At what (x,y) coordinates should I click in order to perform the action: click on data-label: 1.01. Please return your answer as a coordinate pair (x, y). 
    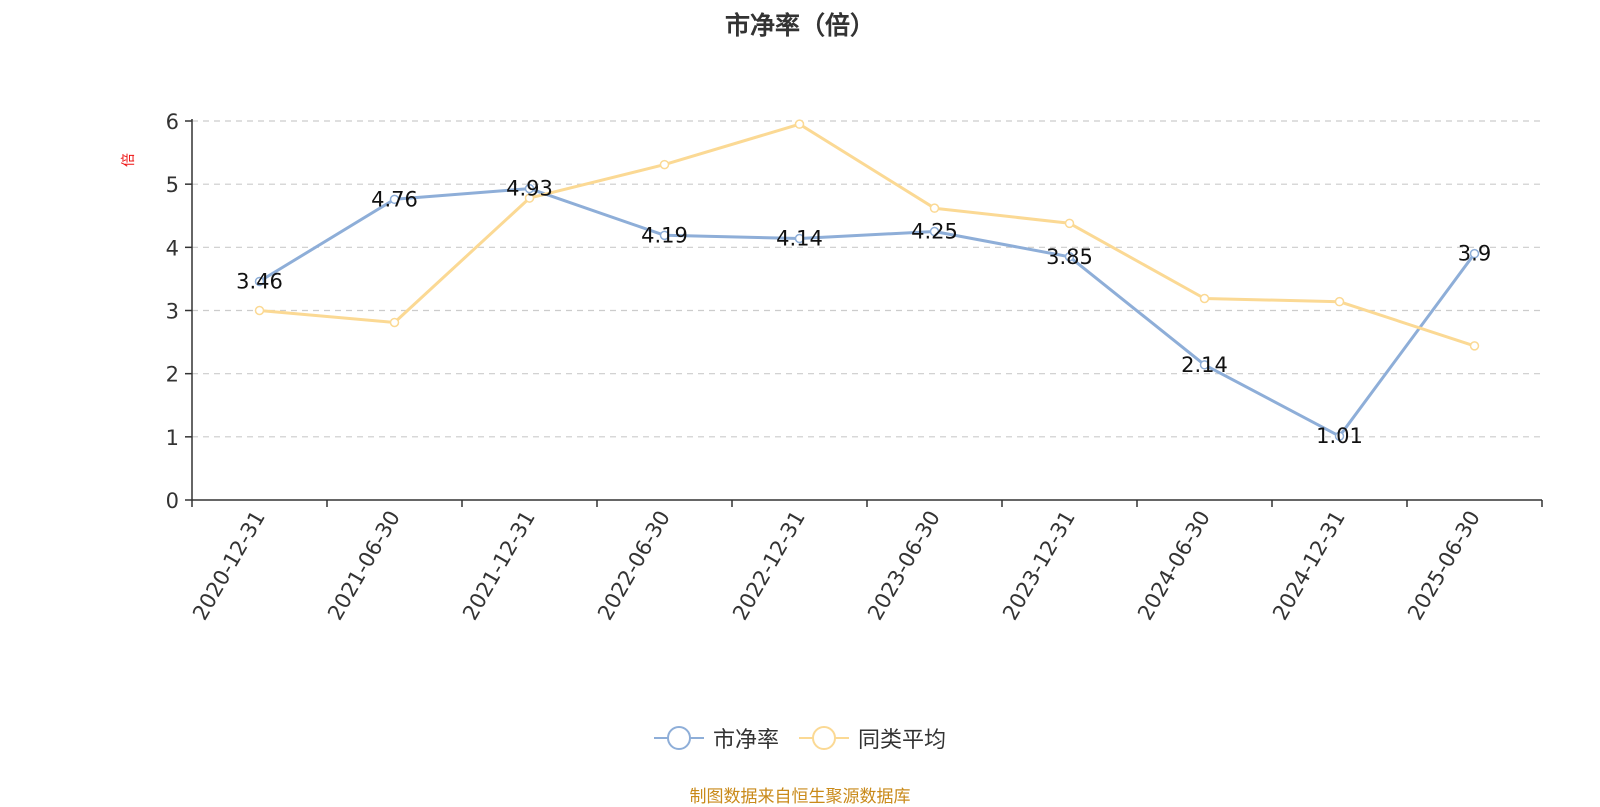
    Looking at the image, I should click on (1339, 436).